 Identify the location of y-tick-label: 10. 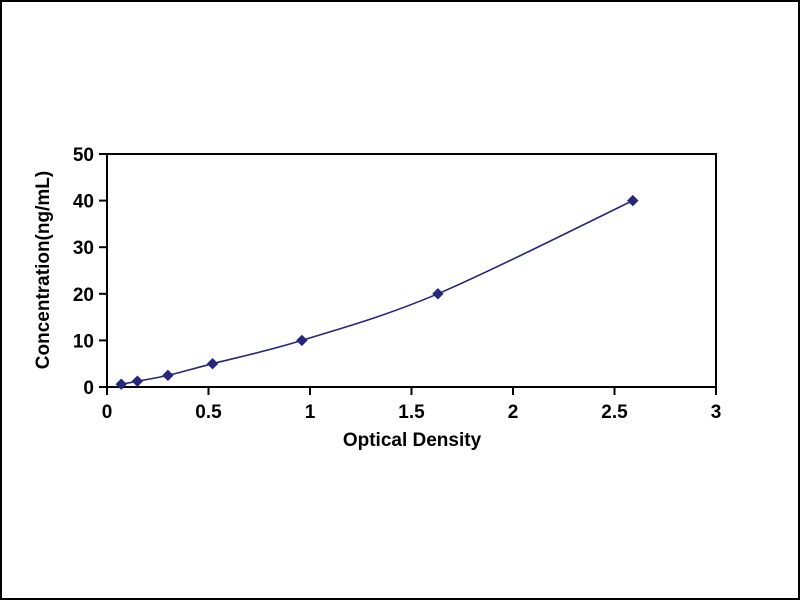
(83, 341).